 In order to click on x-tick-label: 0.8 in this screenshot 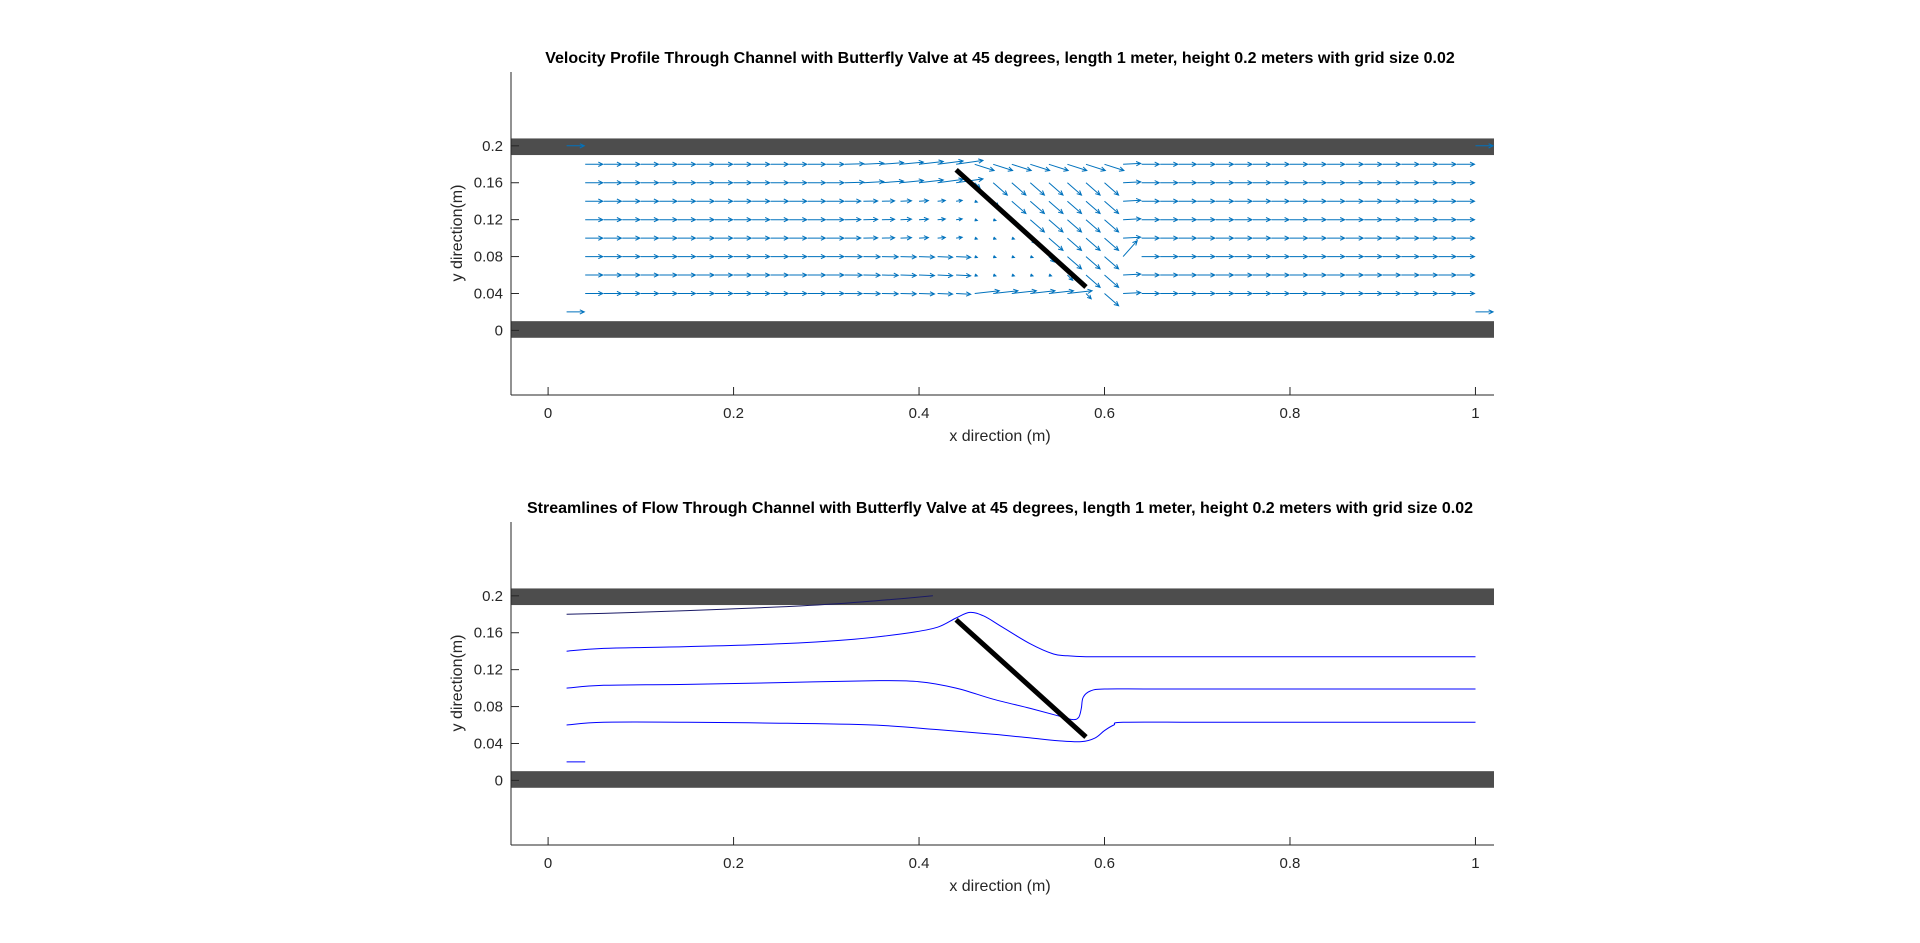, I will do `click(1290, 863)`.